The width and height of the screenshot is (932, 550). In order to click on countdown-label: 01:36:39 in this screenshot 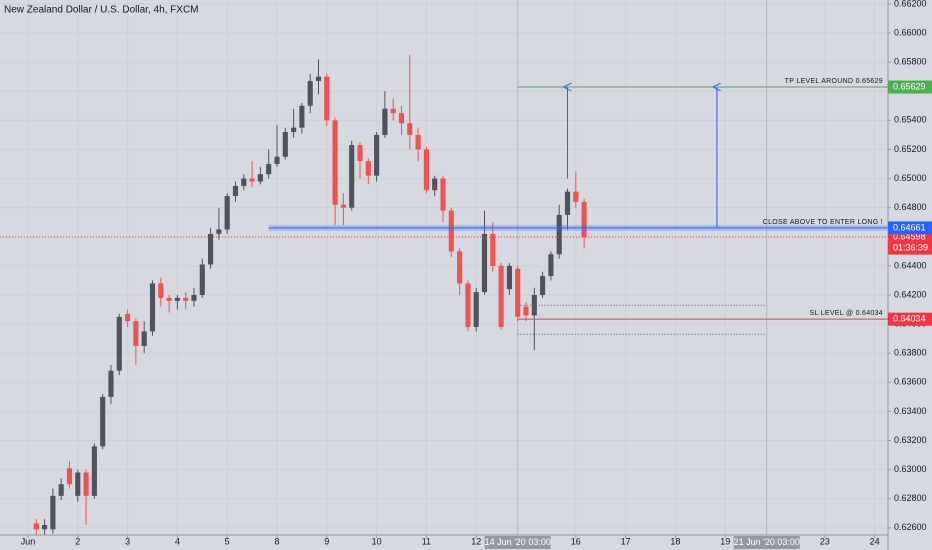, I will do `click(910, 247)`.